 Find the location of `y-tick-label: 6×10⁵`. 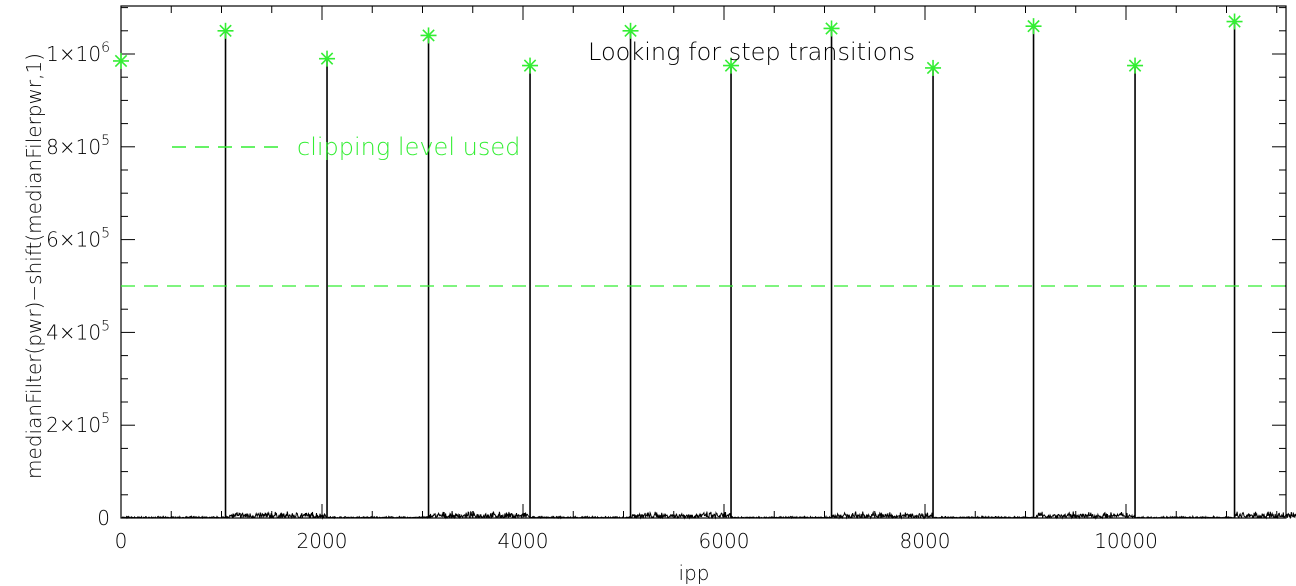

y-tick-label: 6×10⁵ is located at coordinates (78, 239).